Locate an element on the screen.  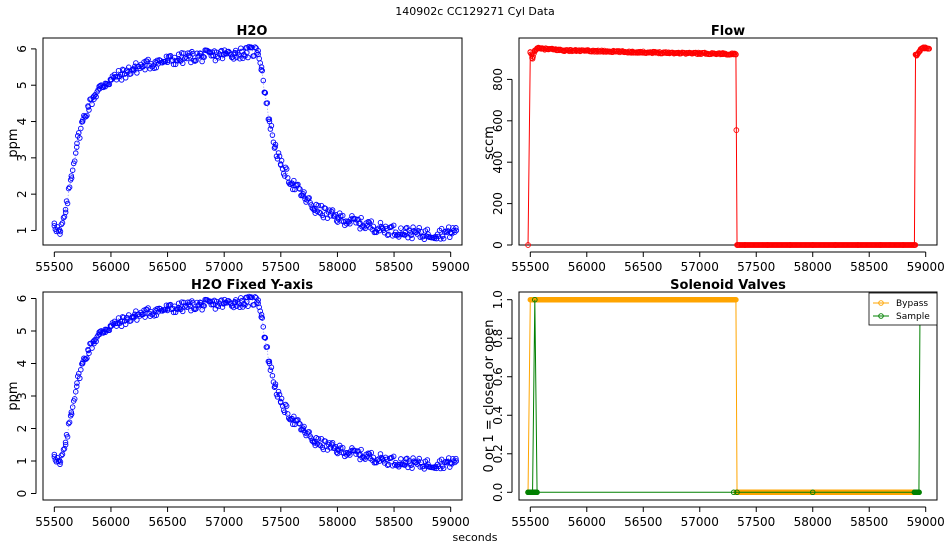
panel-title: Flow is located at coordinates (728, 31).